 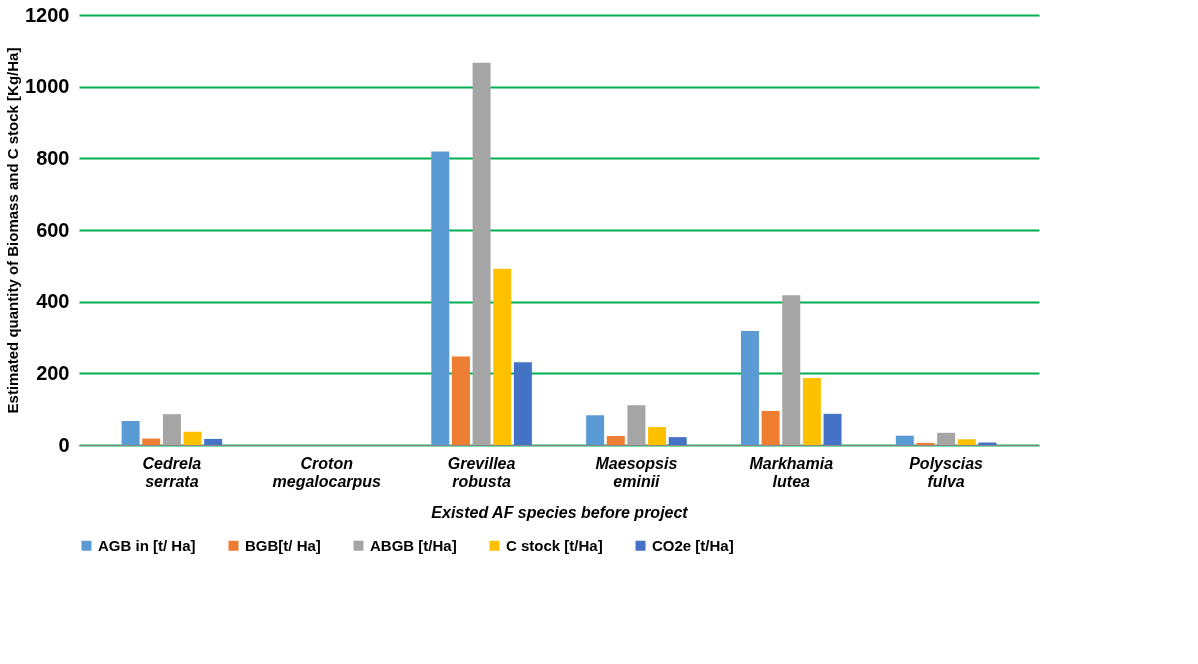 I want to click on x-tick-label: Markhamia lutea, so click(x=791, y=472).